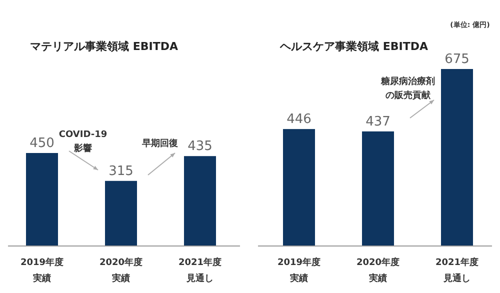 This screenshot has width=500, height=293. What do you see at coordinates (407, 88) in the screenshot?
I see `annotation: 糖尿病治療剤の販売貢献` at bounding box center [407, 88].